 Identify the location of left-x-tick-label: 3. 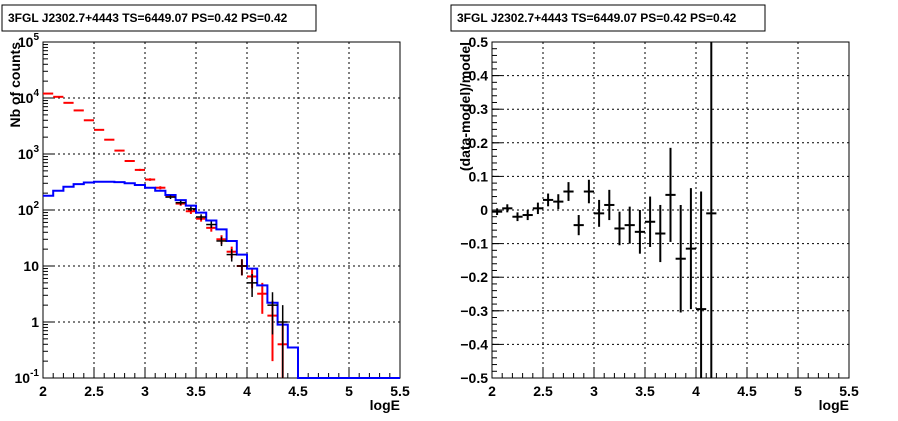
(145, 391).